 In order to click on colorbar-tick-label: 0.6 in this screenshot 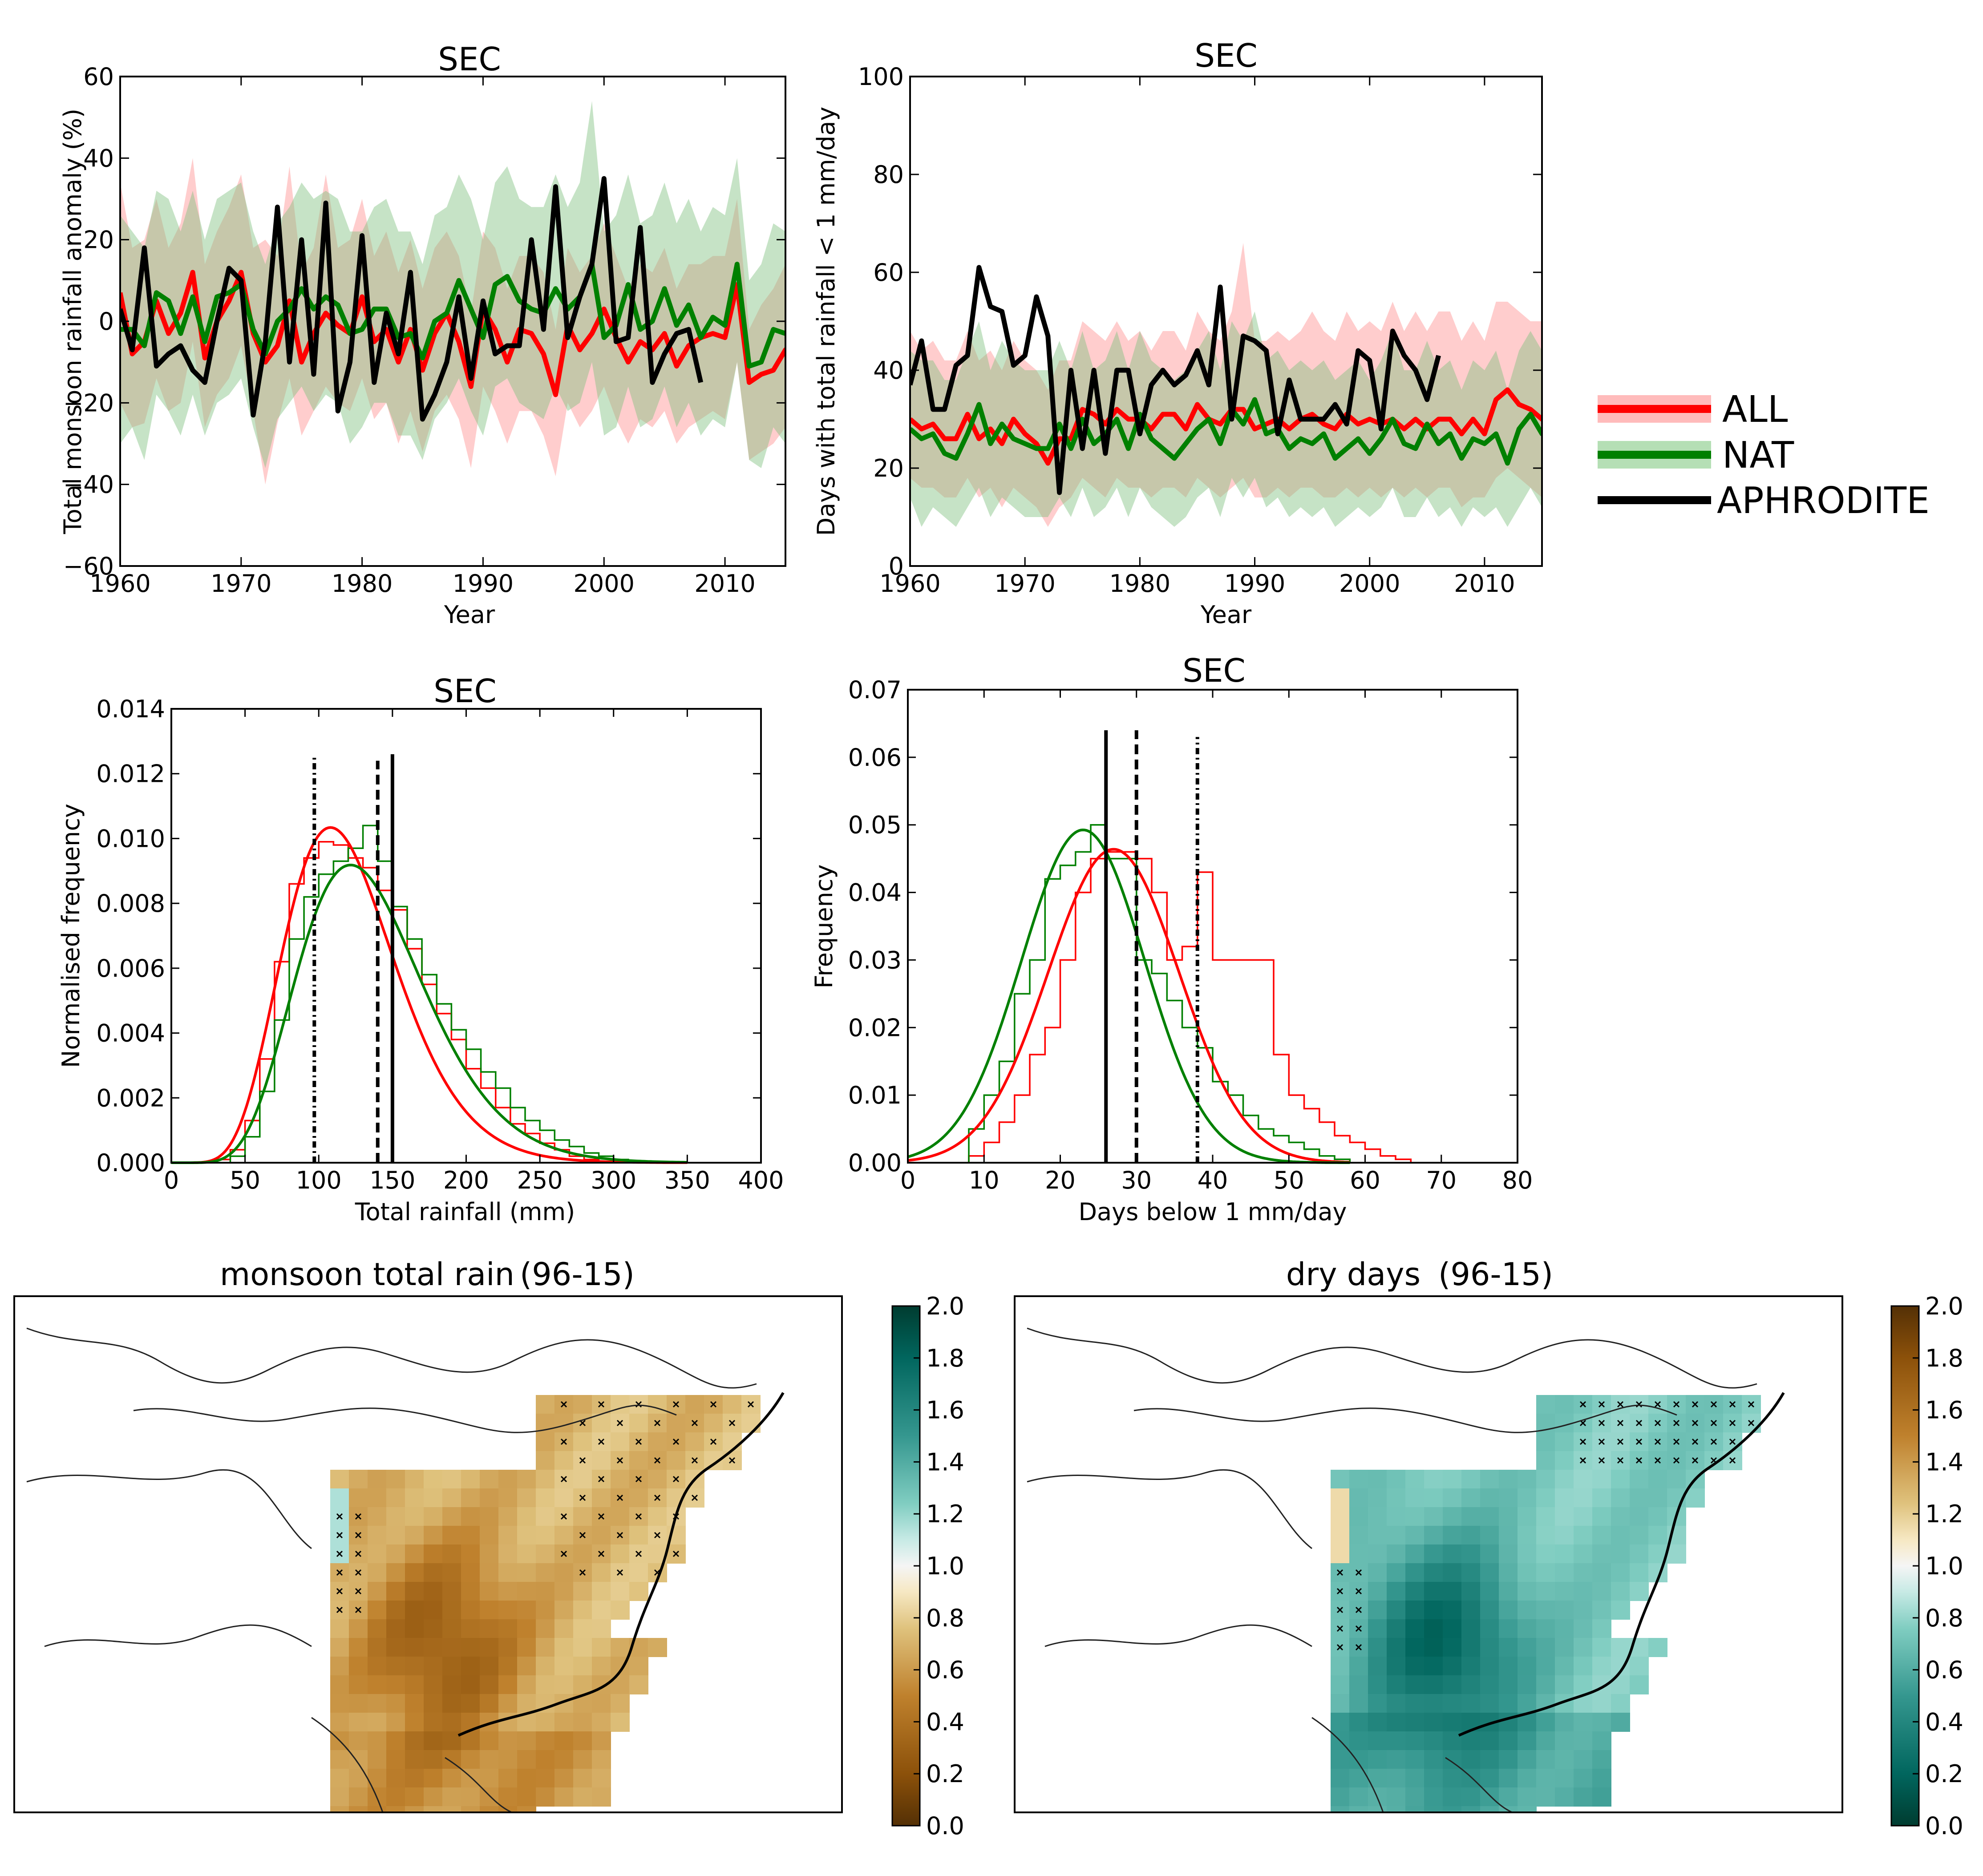, I will do `click(1944, 1670)`.